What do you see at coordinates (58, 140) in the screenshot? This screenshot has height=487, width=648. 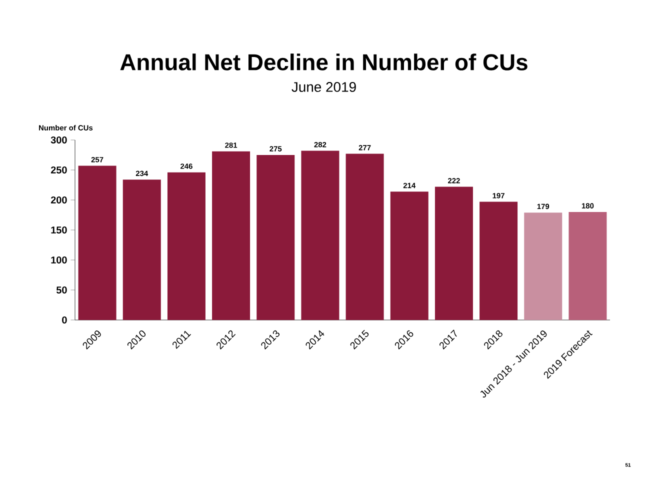 I see `y-tick-label: 300` at bounding box center [58, 140].